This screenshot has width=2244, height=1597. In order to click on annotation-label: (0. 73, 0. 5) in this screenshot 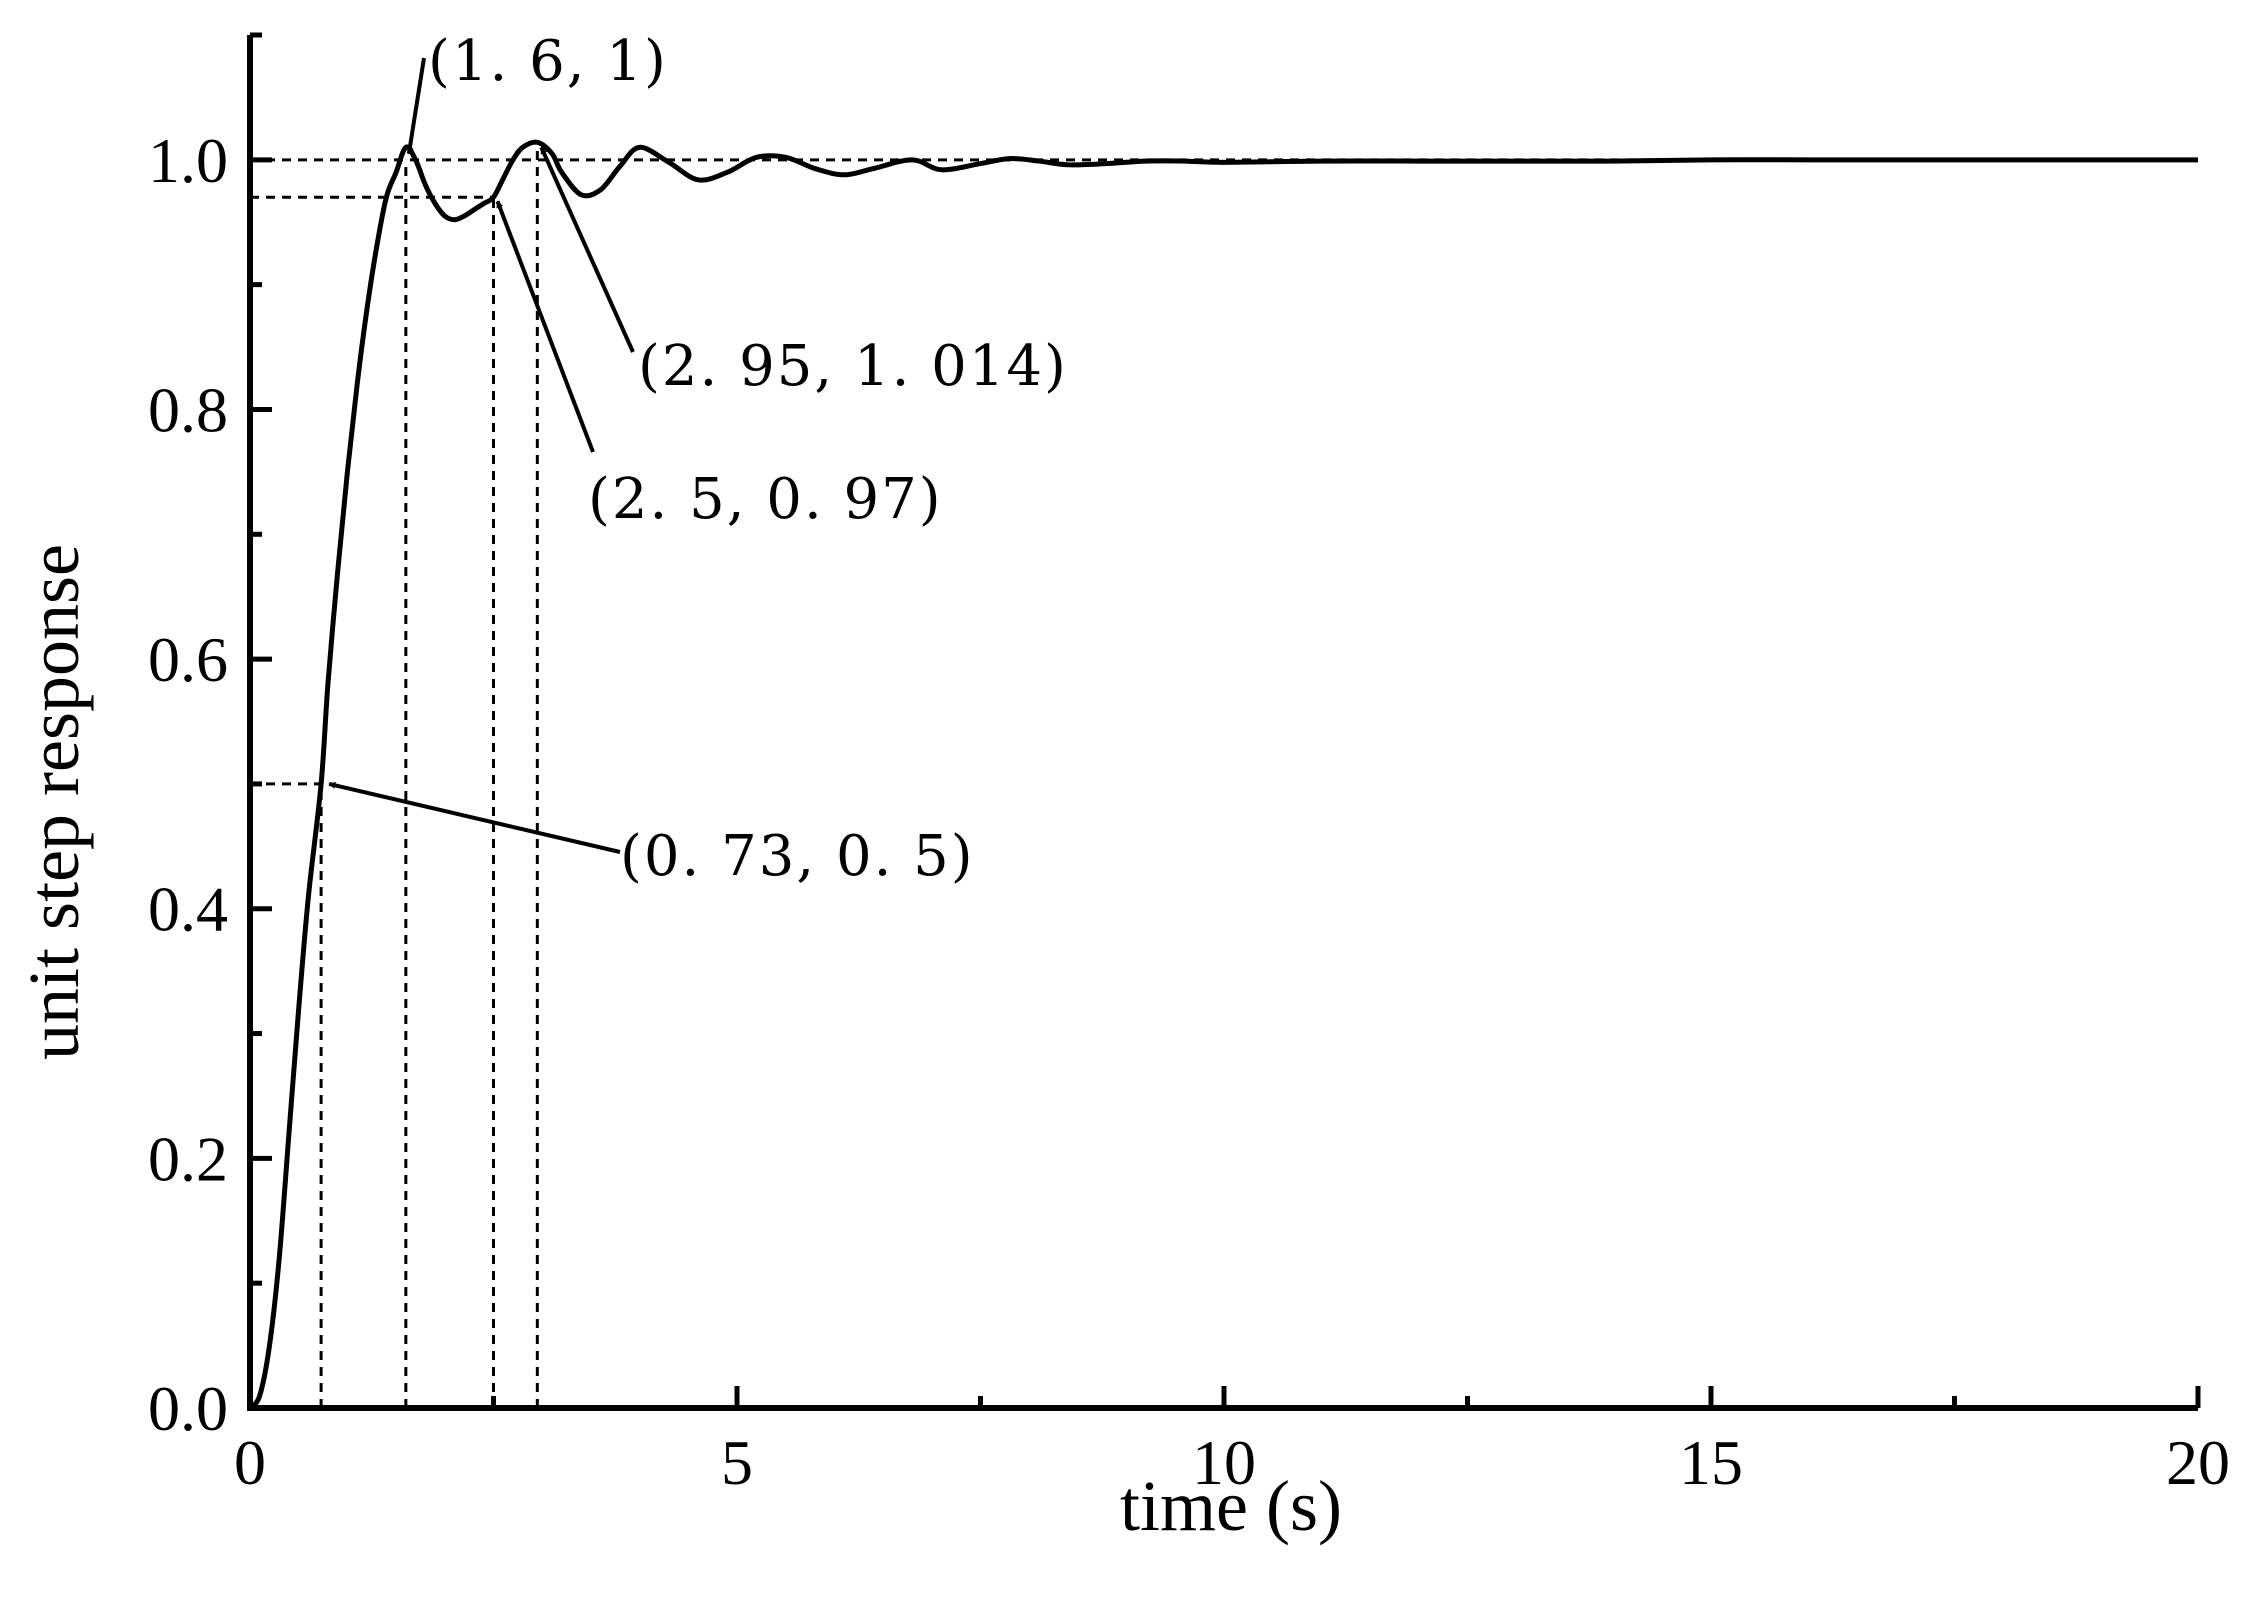, I will do `click(797, 856)`.